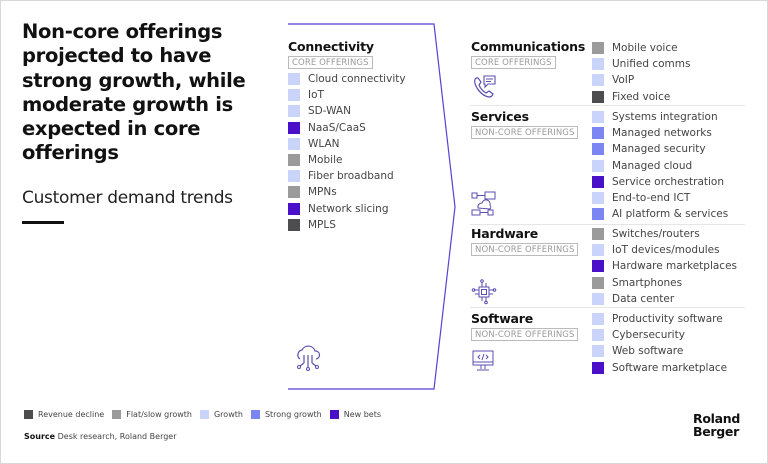 The width and height of the screenshot is (768, 464). I want to click on item-label: Switches/routers, so click(656, 234).